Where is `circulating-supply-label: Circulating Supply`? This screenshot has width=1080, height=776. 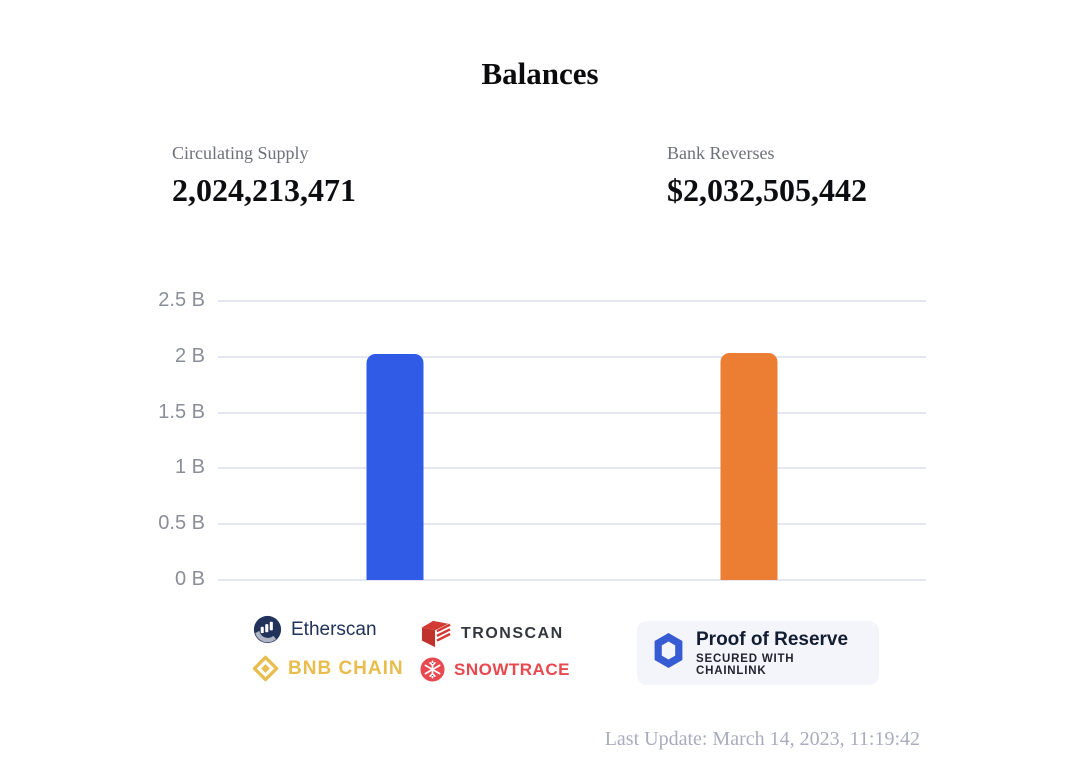
circulating-supply-label: Circulating Supply is located at coordinates (240, 153).